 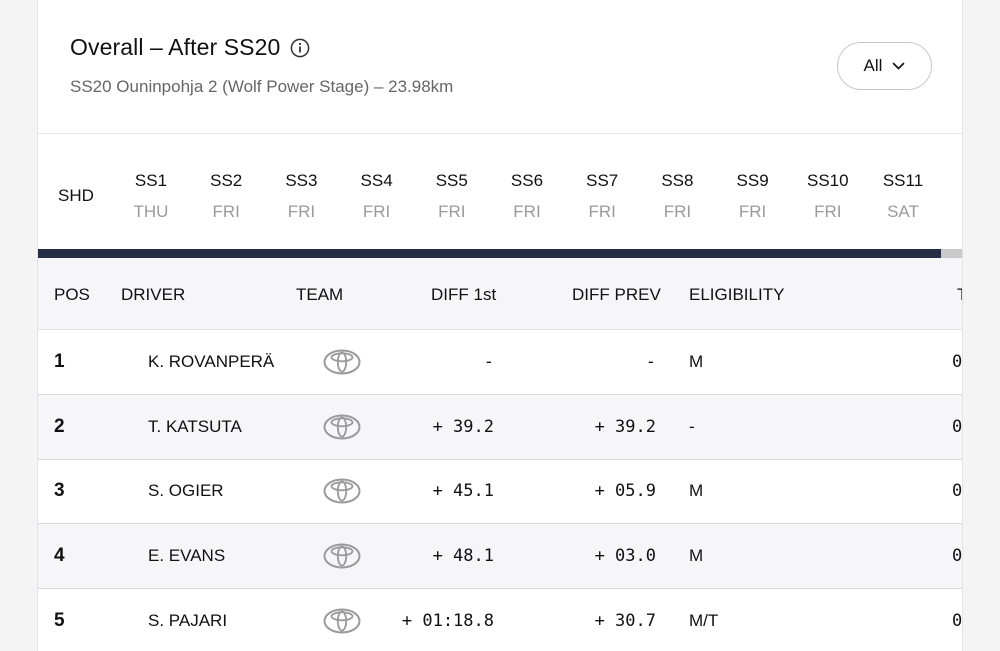 I want to click on position-cell: 4, so click(x=59, y=556).